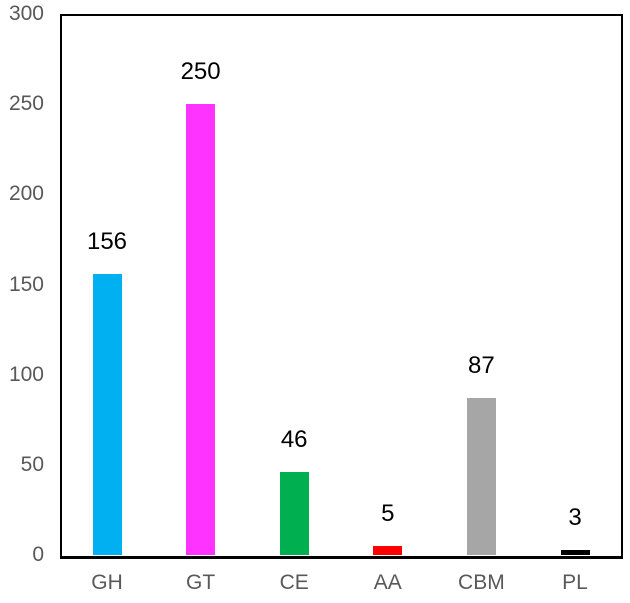  I want to click on y-tick-label: 150, so click(26, 284).